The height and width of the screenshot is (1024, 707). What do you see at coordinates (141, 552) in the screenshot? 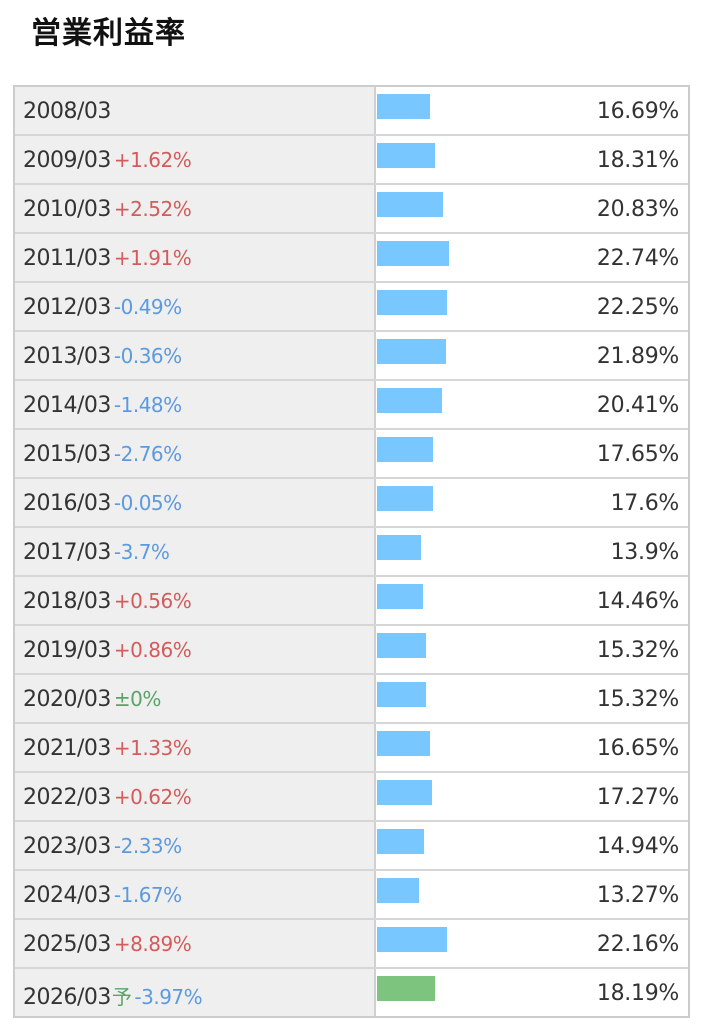
I see `change-label: -3.7%` at bounding box center [141, 552].